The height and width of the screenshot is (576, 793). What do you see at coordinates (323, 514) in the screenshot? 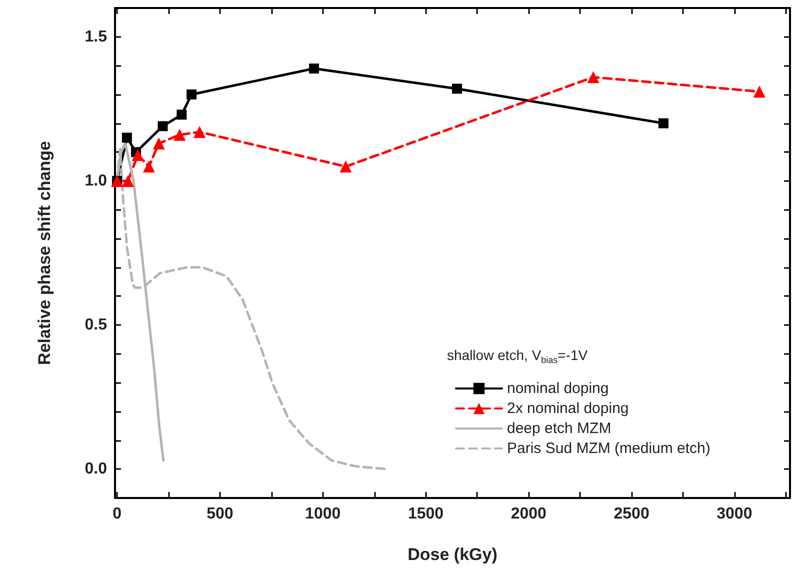
I see `x-tick-label: 1000` at bounding box center [323, 514].